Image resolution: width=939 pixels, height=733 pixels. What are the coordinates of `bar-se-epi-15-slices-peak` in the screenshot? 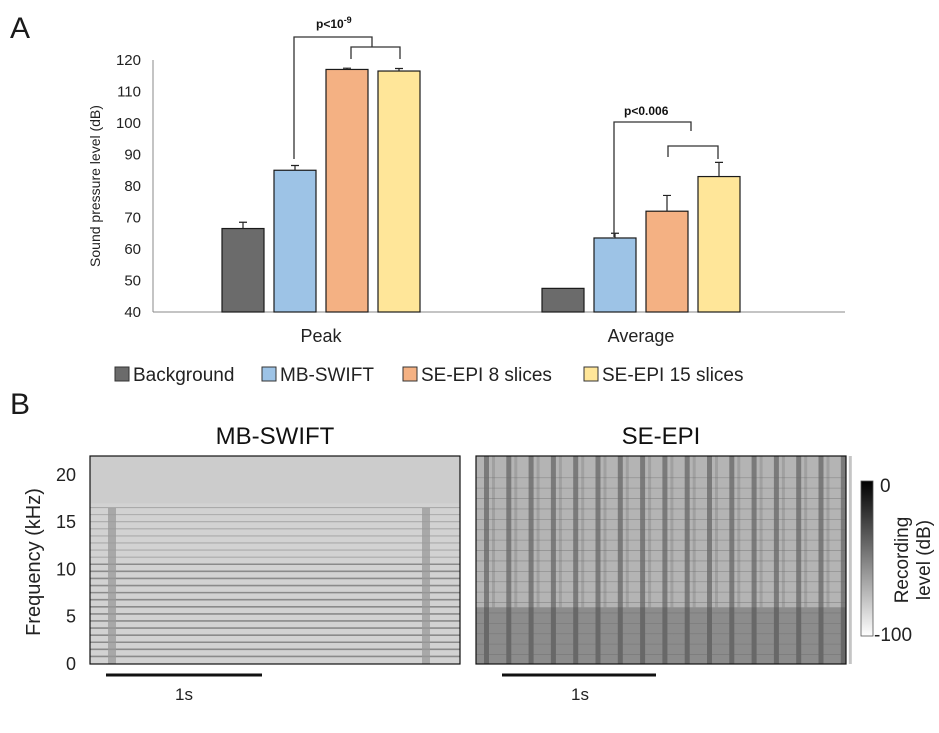 It's located at (399, 191).